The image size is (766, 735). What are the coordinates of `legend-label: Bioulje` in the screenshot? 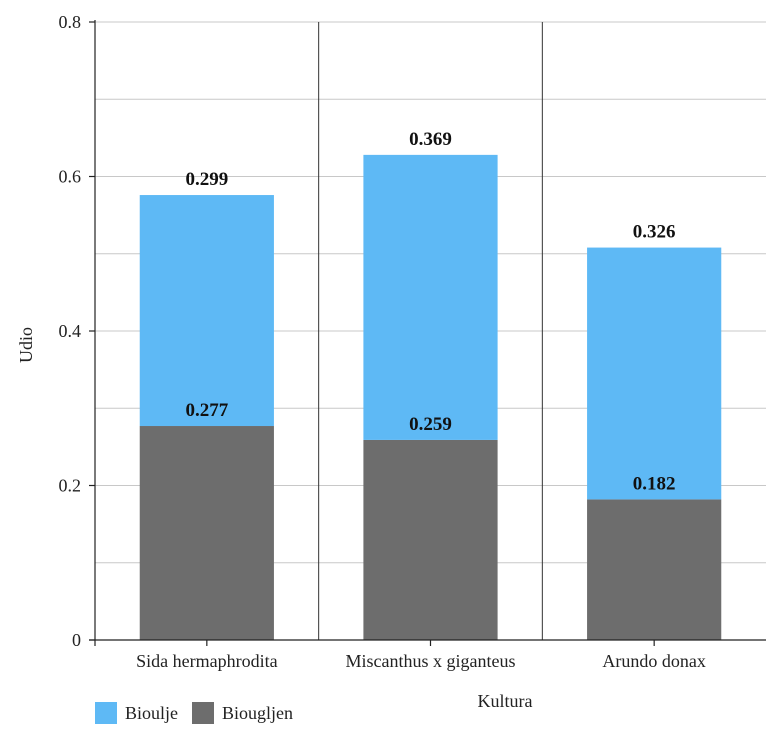 It's located at (151, 713).